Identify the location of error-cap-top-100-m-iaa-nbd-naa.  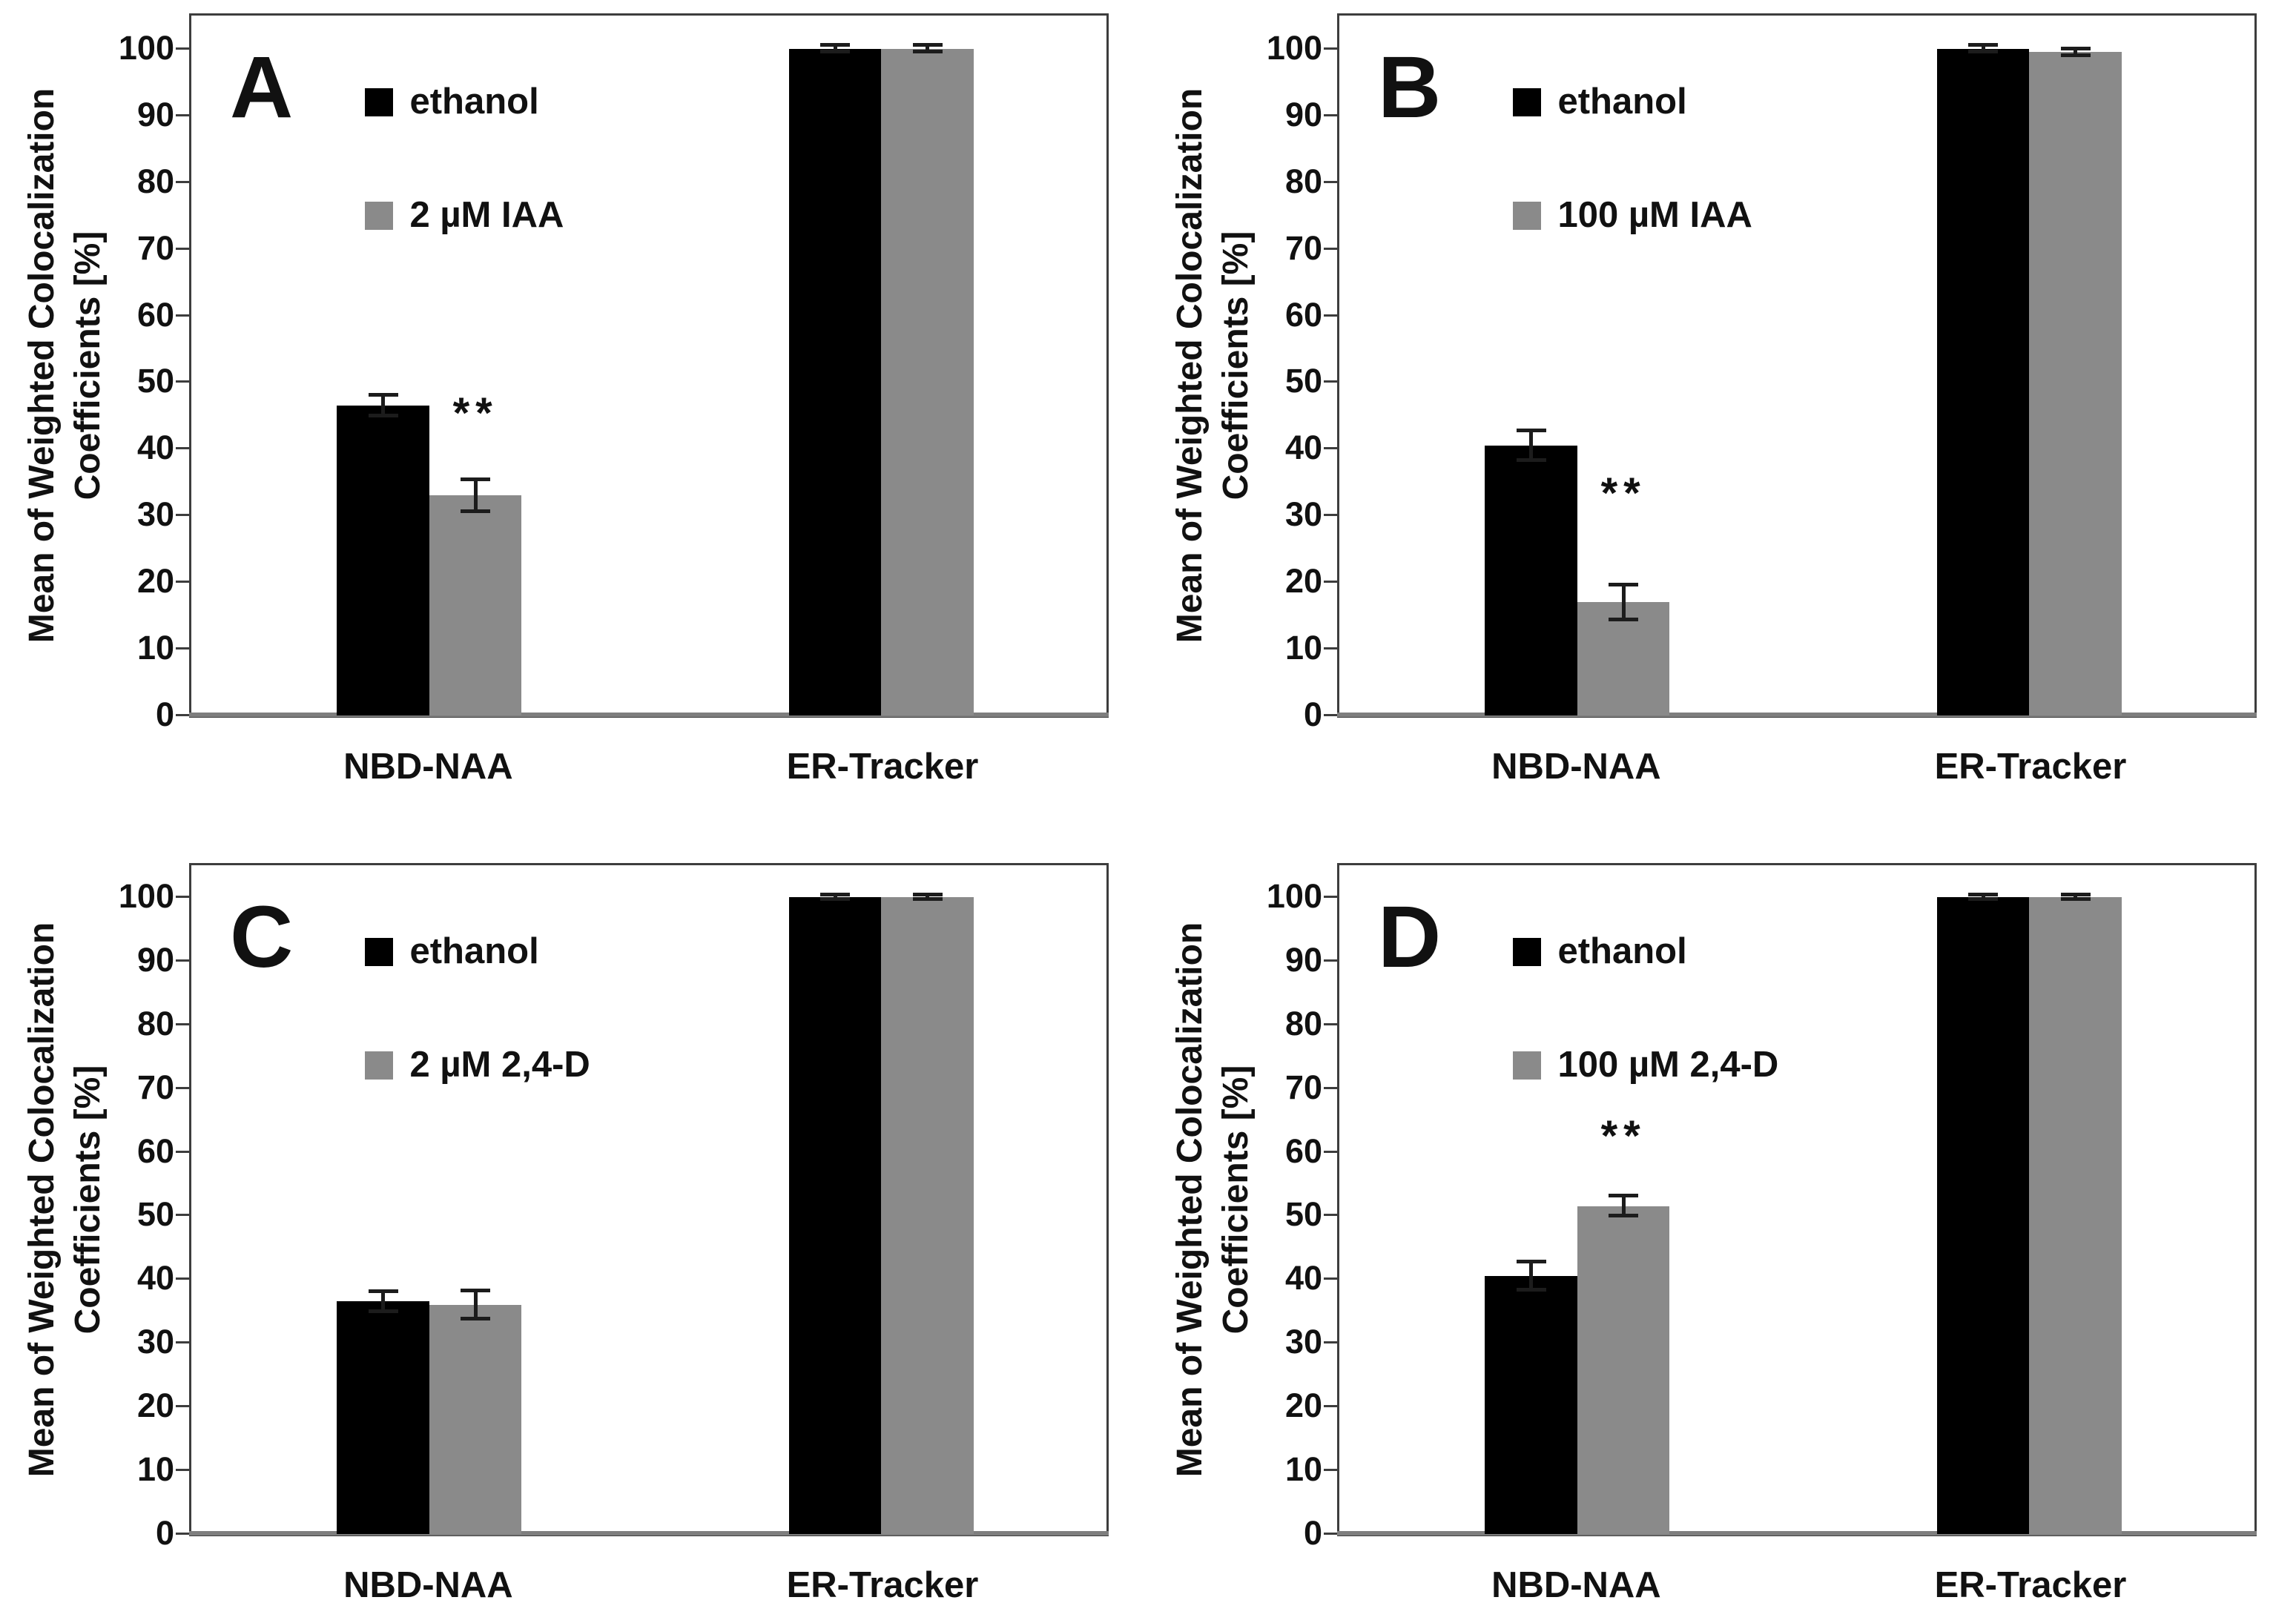
(1624, 584).